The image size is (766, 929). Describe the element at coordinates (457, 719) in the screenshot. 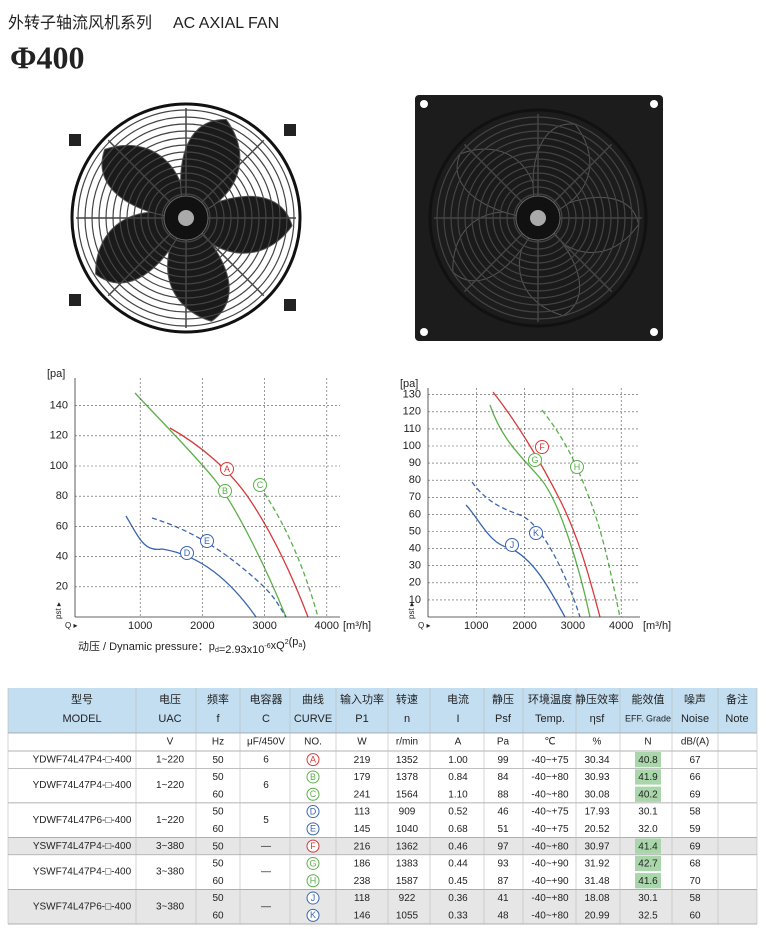

I see `header-en: I` at that location.